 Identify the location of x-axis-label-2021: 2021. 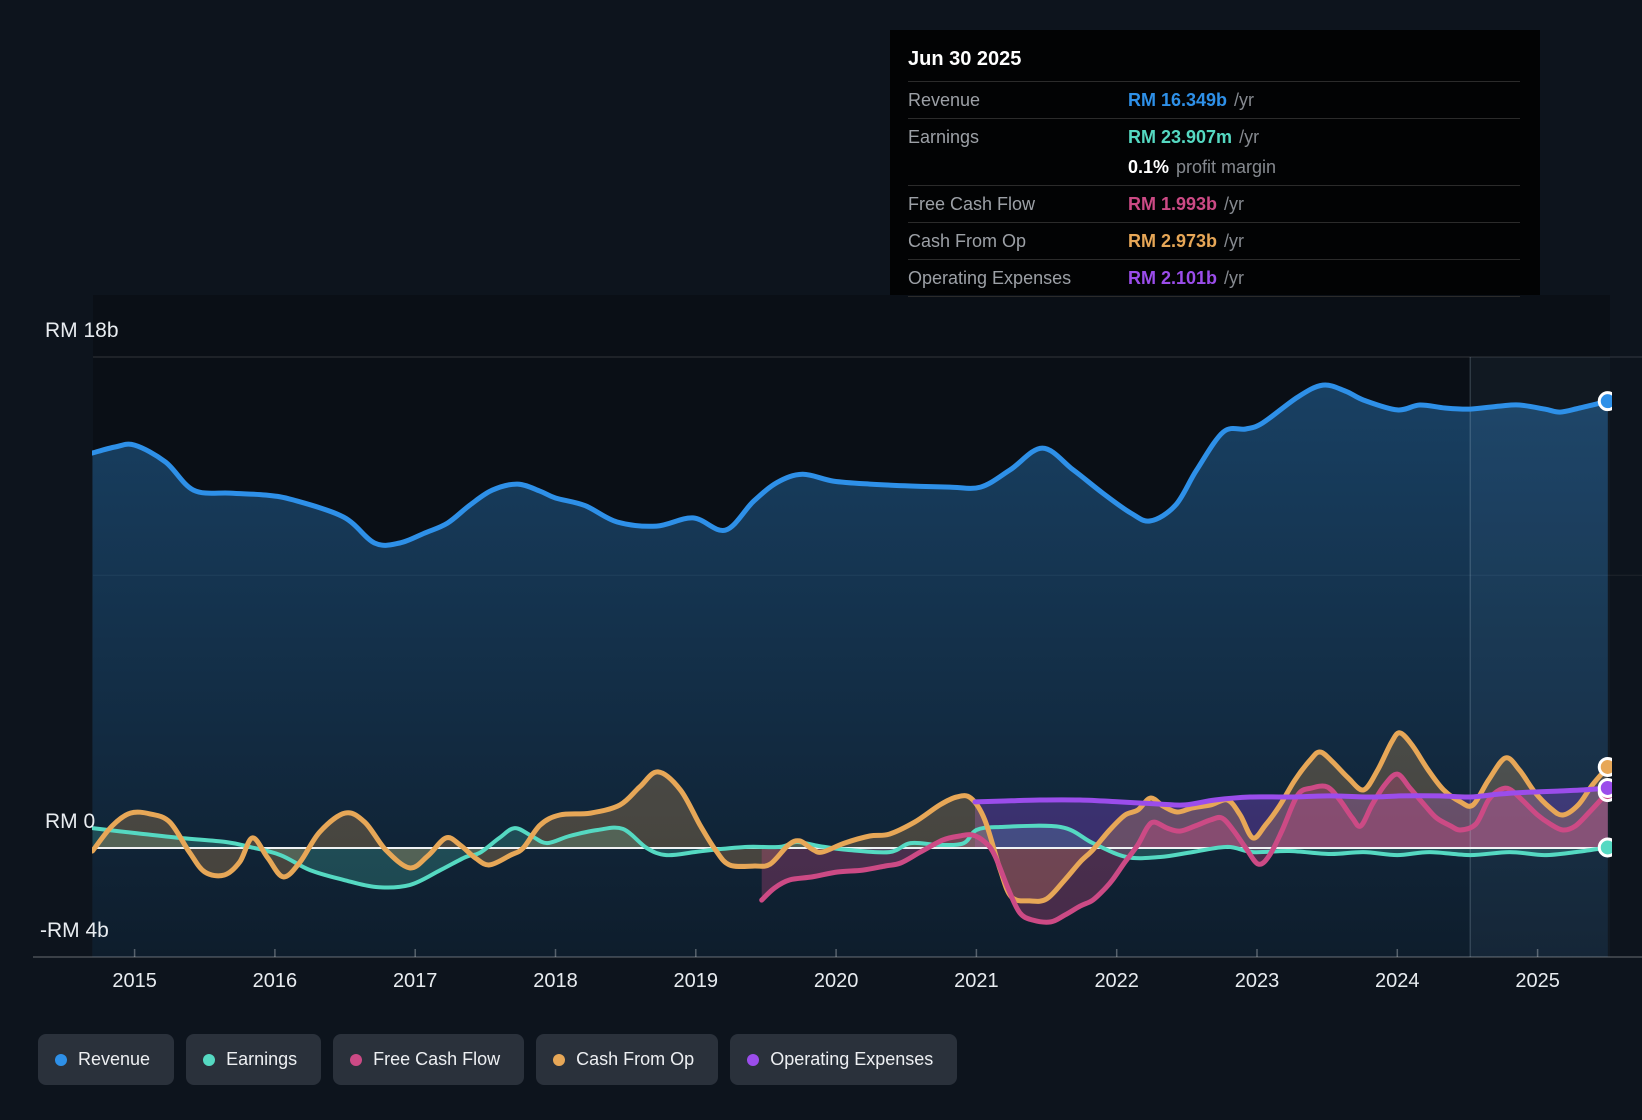
(976, 981).